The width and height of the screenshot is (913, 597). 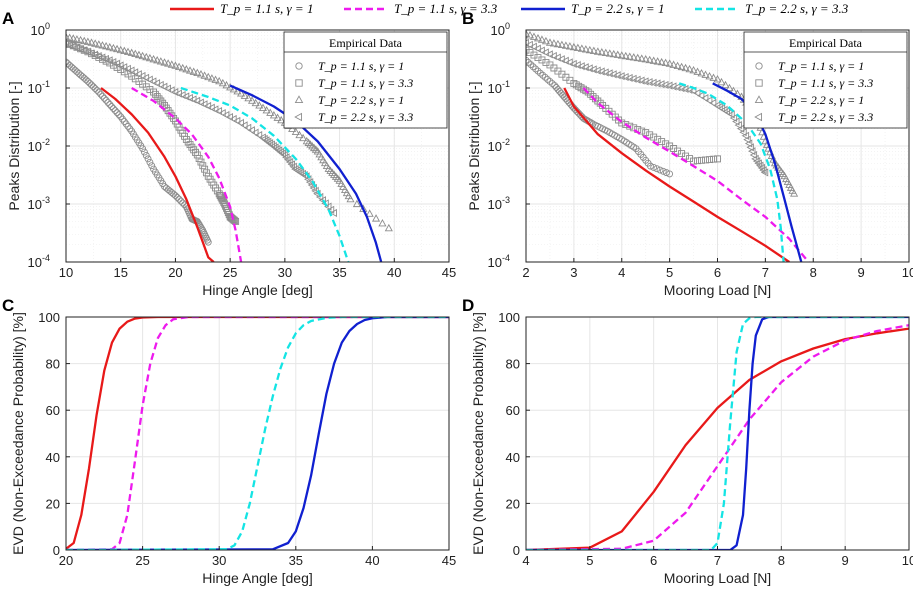 What do you see at coordinates (39, 203) in the screenshot?
I see `y-tick-label: 10⁻³` at bounding box center [39, 203].